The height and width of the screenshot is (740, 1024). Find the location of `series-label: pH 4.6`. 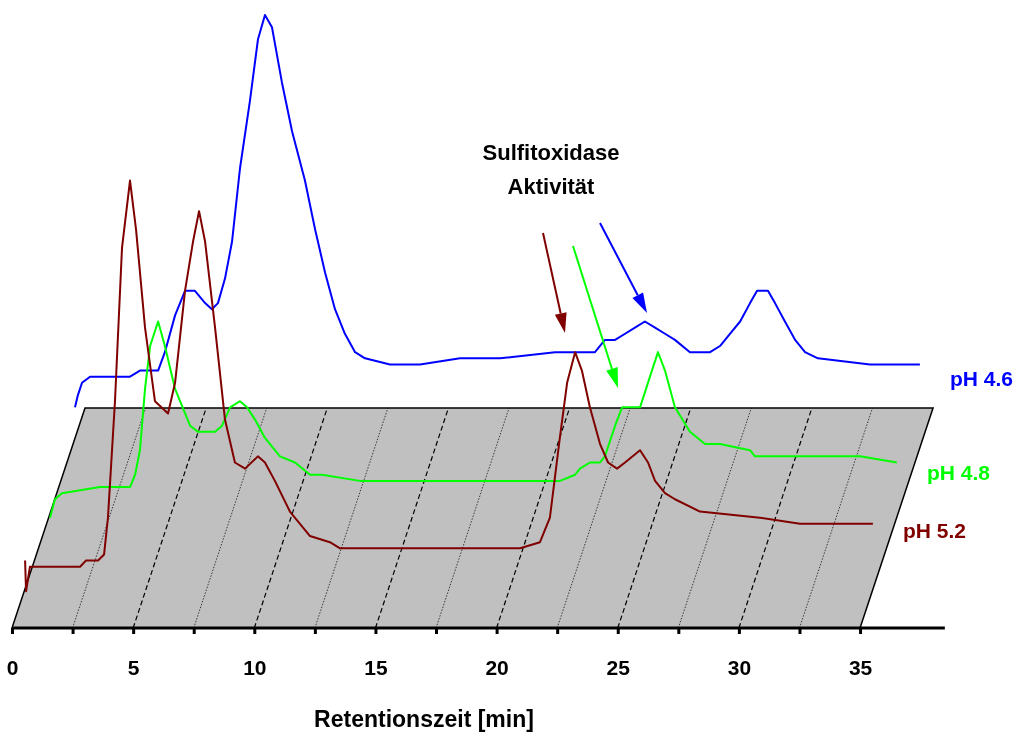

series-label: pH 4.6 is located at coordinates (981, 379).